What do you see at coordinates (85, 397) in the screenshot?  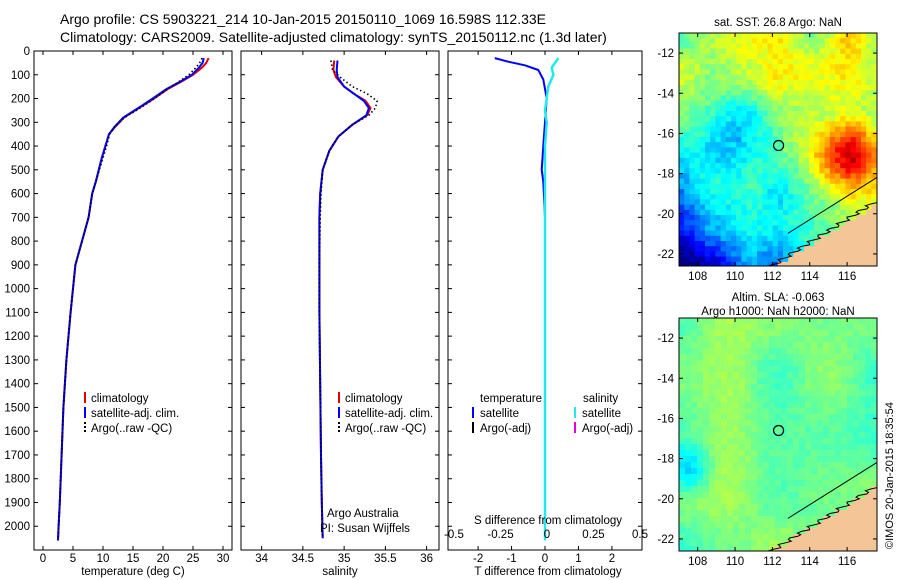 I see `legend-swatch-climatology` at bounding box center [85, 397].